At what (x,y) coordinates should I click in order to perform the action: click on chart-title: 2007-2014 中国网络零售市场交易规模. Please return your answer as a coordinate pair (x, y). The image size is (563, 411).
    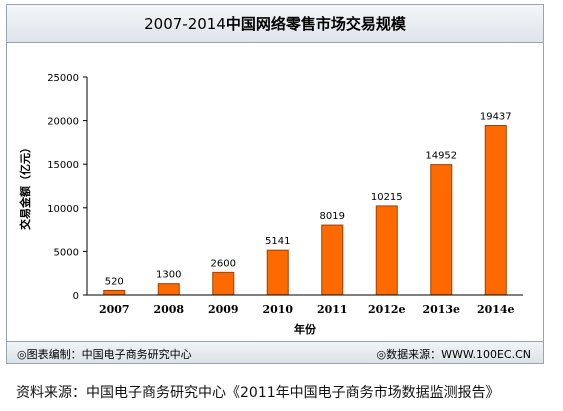
    Looking at the image, I should click on (275, 24).